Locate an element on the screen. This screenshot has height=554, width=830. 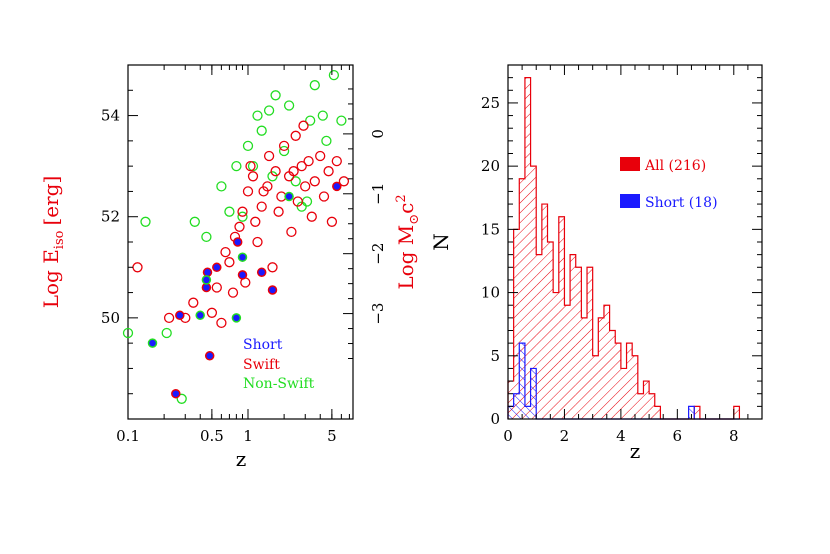
left-y-tick-label: 50 is located at coordinates (110, 318).